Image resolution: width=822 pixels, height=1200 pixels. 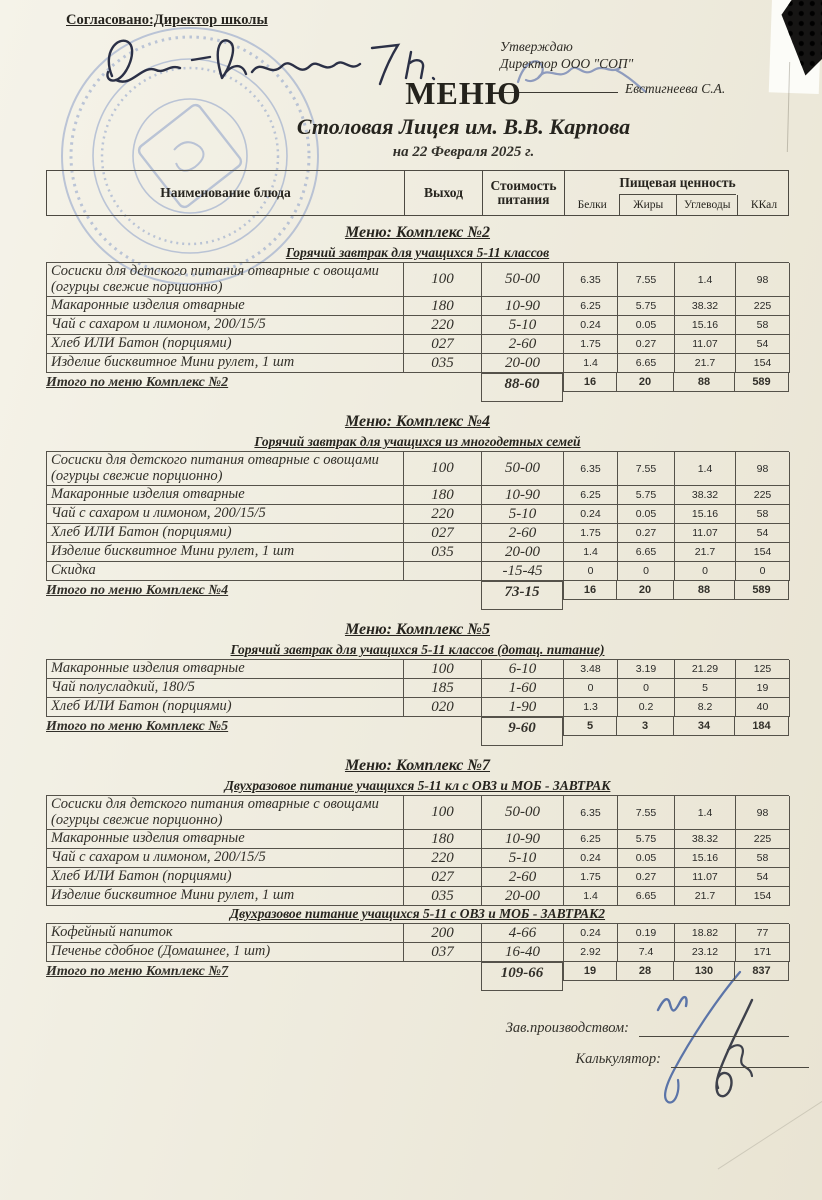 I want to click on footer-signatures-icon, so click(x=705, y=1037).